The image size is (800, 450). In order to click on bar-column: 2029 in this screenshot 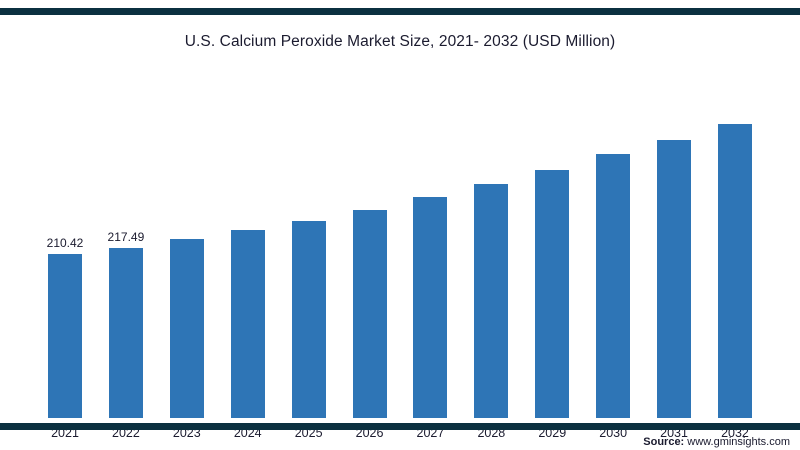, I will do `click(552, 255)`.